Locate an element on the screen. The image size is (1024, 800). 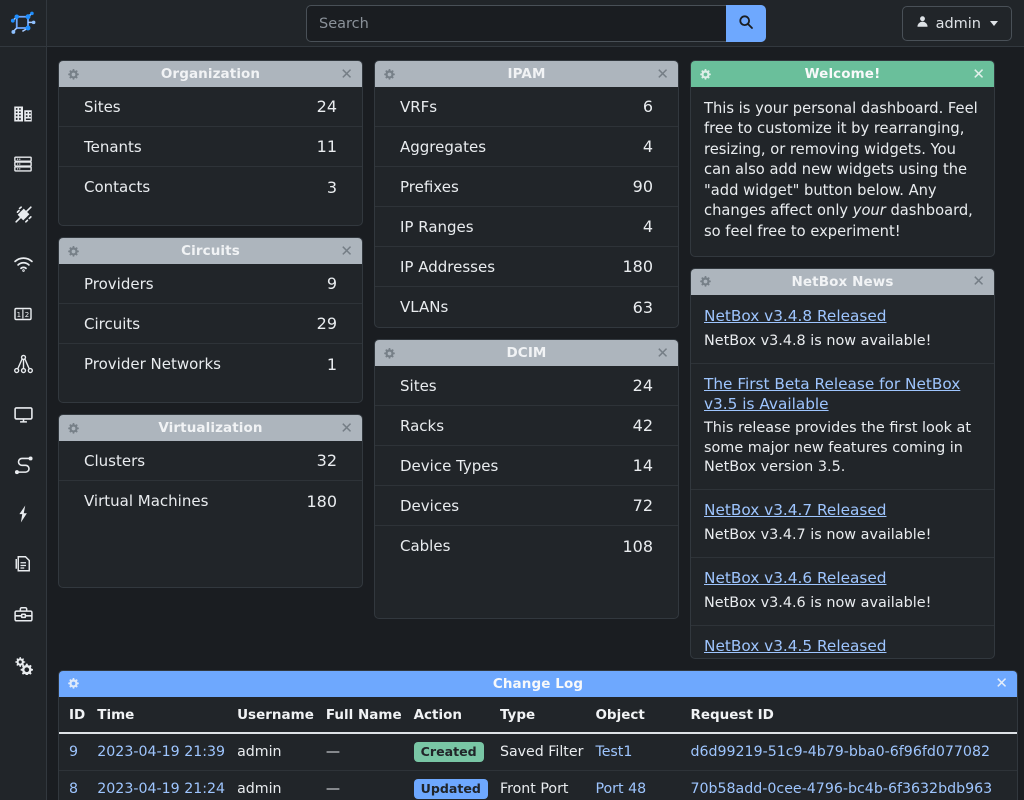
column-header-request-id: Request ID is located at coordinates (850, 715).